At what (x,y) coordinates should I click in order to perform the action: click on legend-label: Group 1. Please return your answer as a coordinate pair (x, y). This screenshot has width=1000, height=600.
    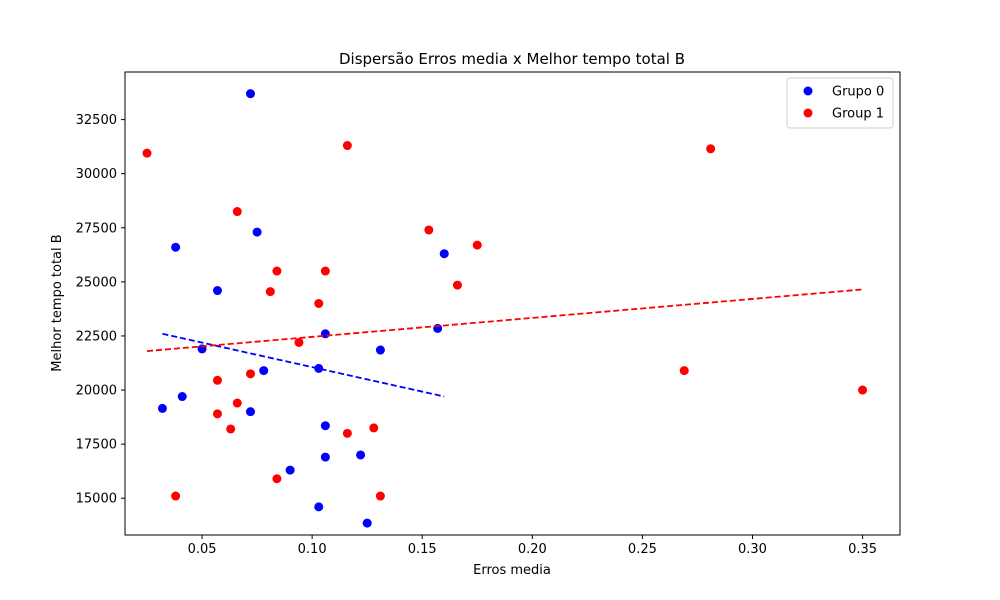
    Looking at the image, I should click on (858, 114).